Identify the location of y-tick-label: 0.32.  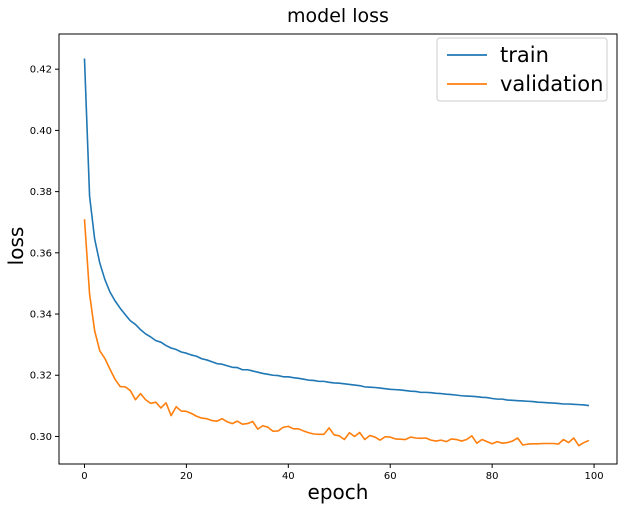
(41, 376).